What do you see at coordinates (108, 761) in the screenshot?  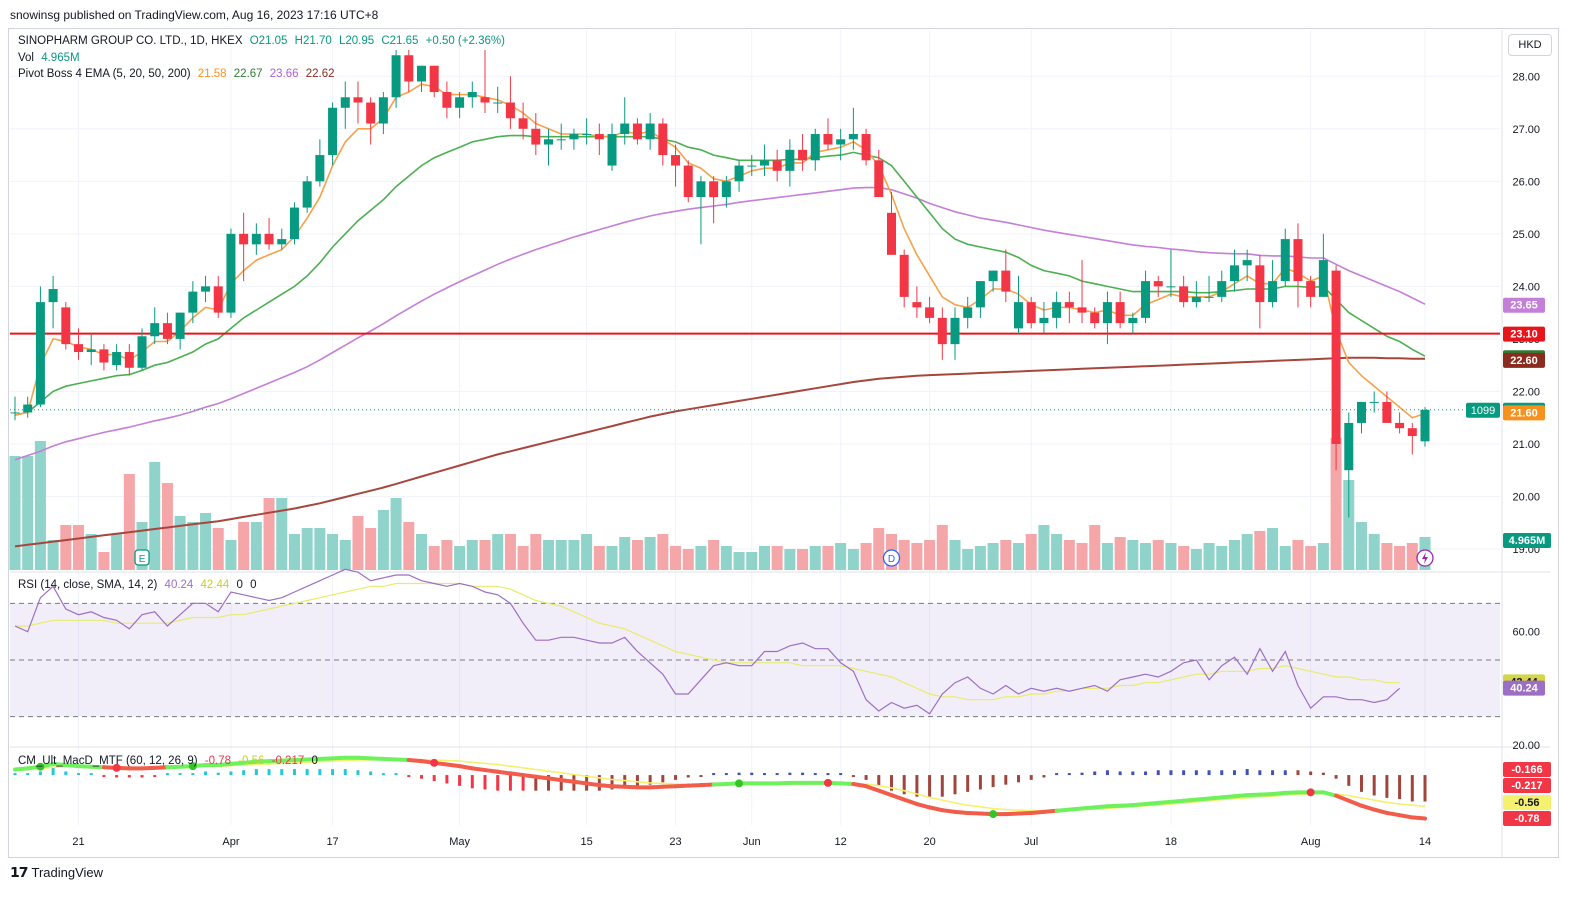 I see `macd-label: CM_Ult_MacD_MTF (60, 12, 26, 9)` at bounding box center [108, 761].